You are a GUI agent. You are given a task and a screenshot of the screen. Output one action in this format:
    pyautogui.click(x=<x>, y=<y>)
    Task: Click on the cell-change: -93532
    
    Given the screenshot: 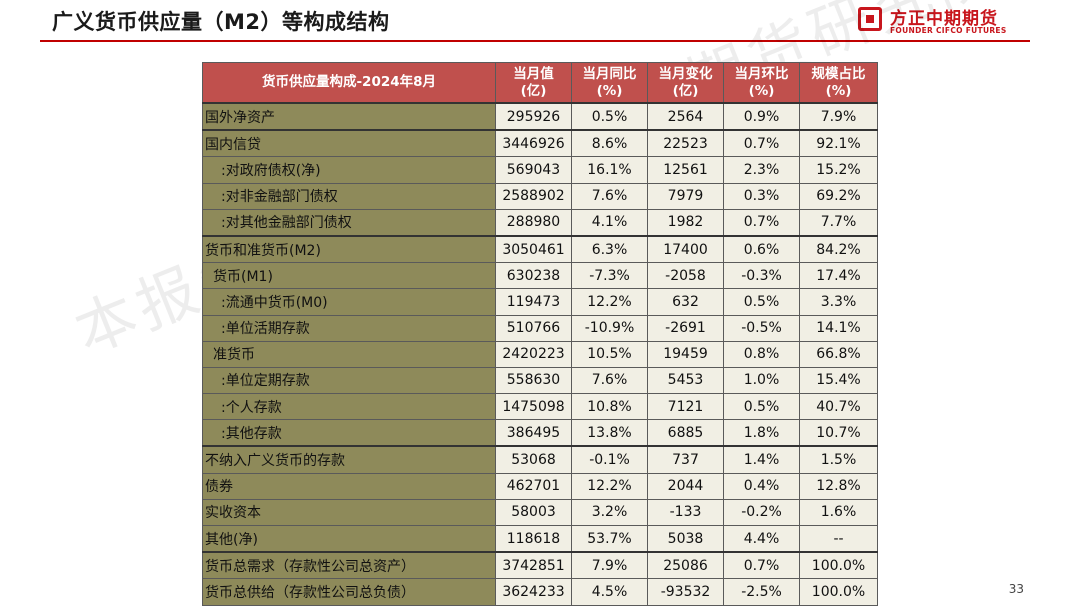 What is the action you would take?
    pyautogui.click(x=685, y=592)
    